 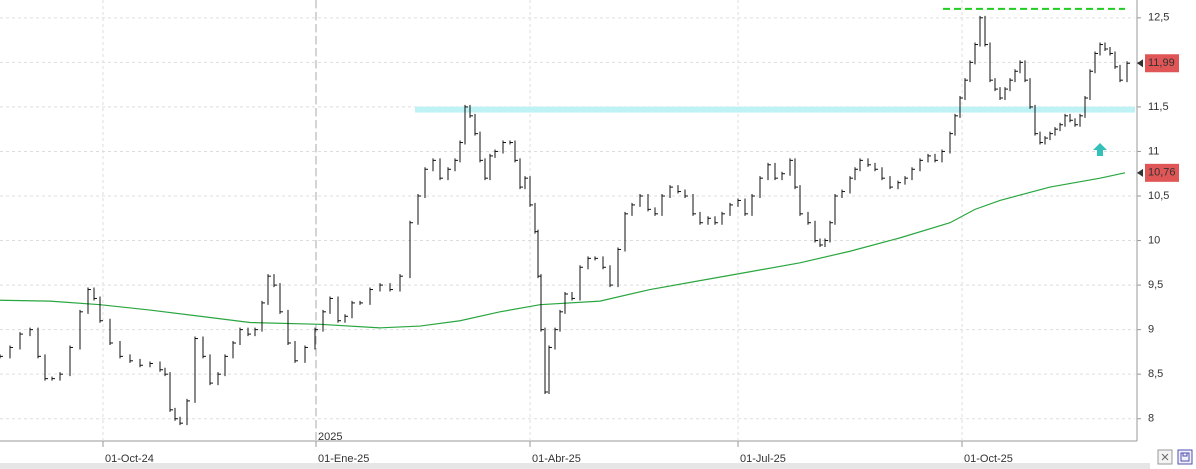 I want to click on scrollbar, so click(x=575, y=466).